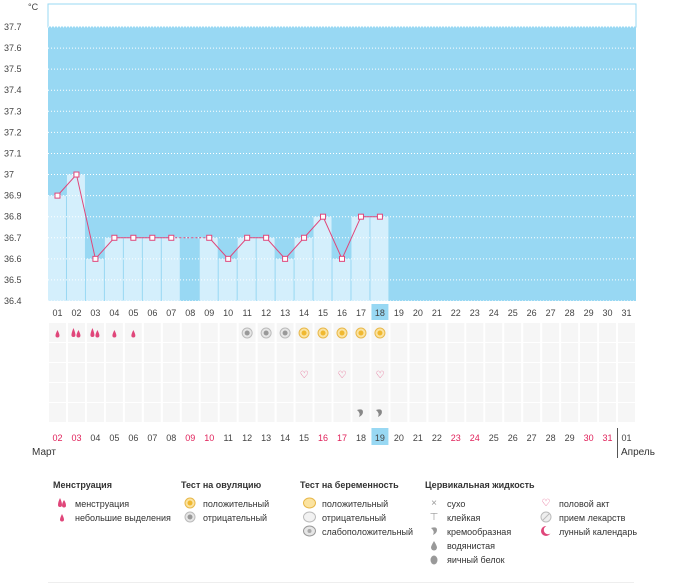 This screenshot has width=675, height=587. What do you see at coordinates (480, 518) in the screenshot?
I see `legend-item: ⊤ клейкая` at bounding box center [480, 518].